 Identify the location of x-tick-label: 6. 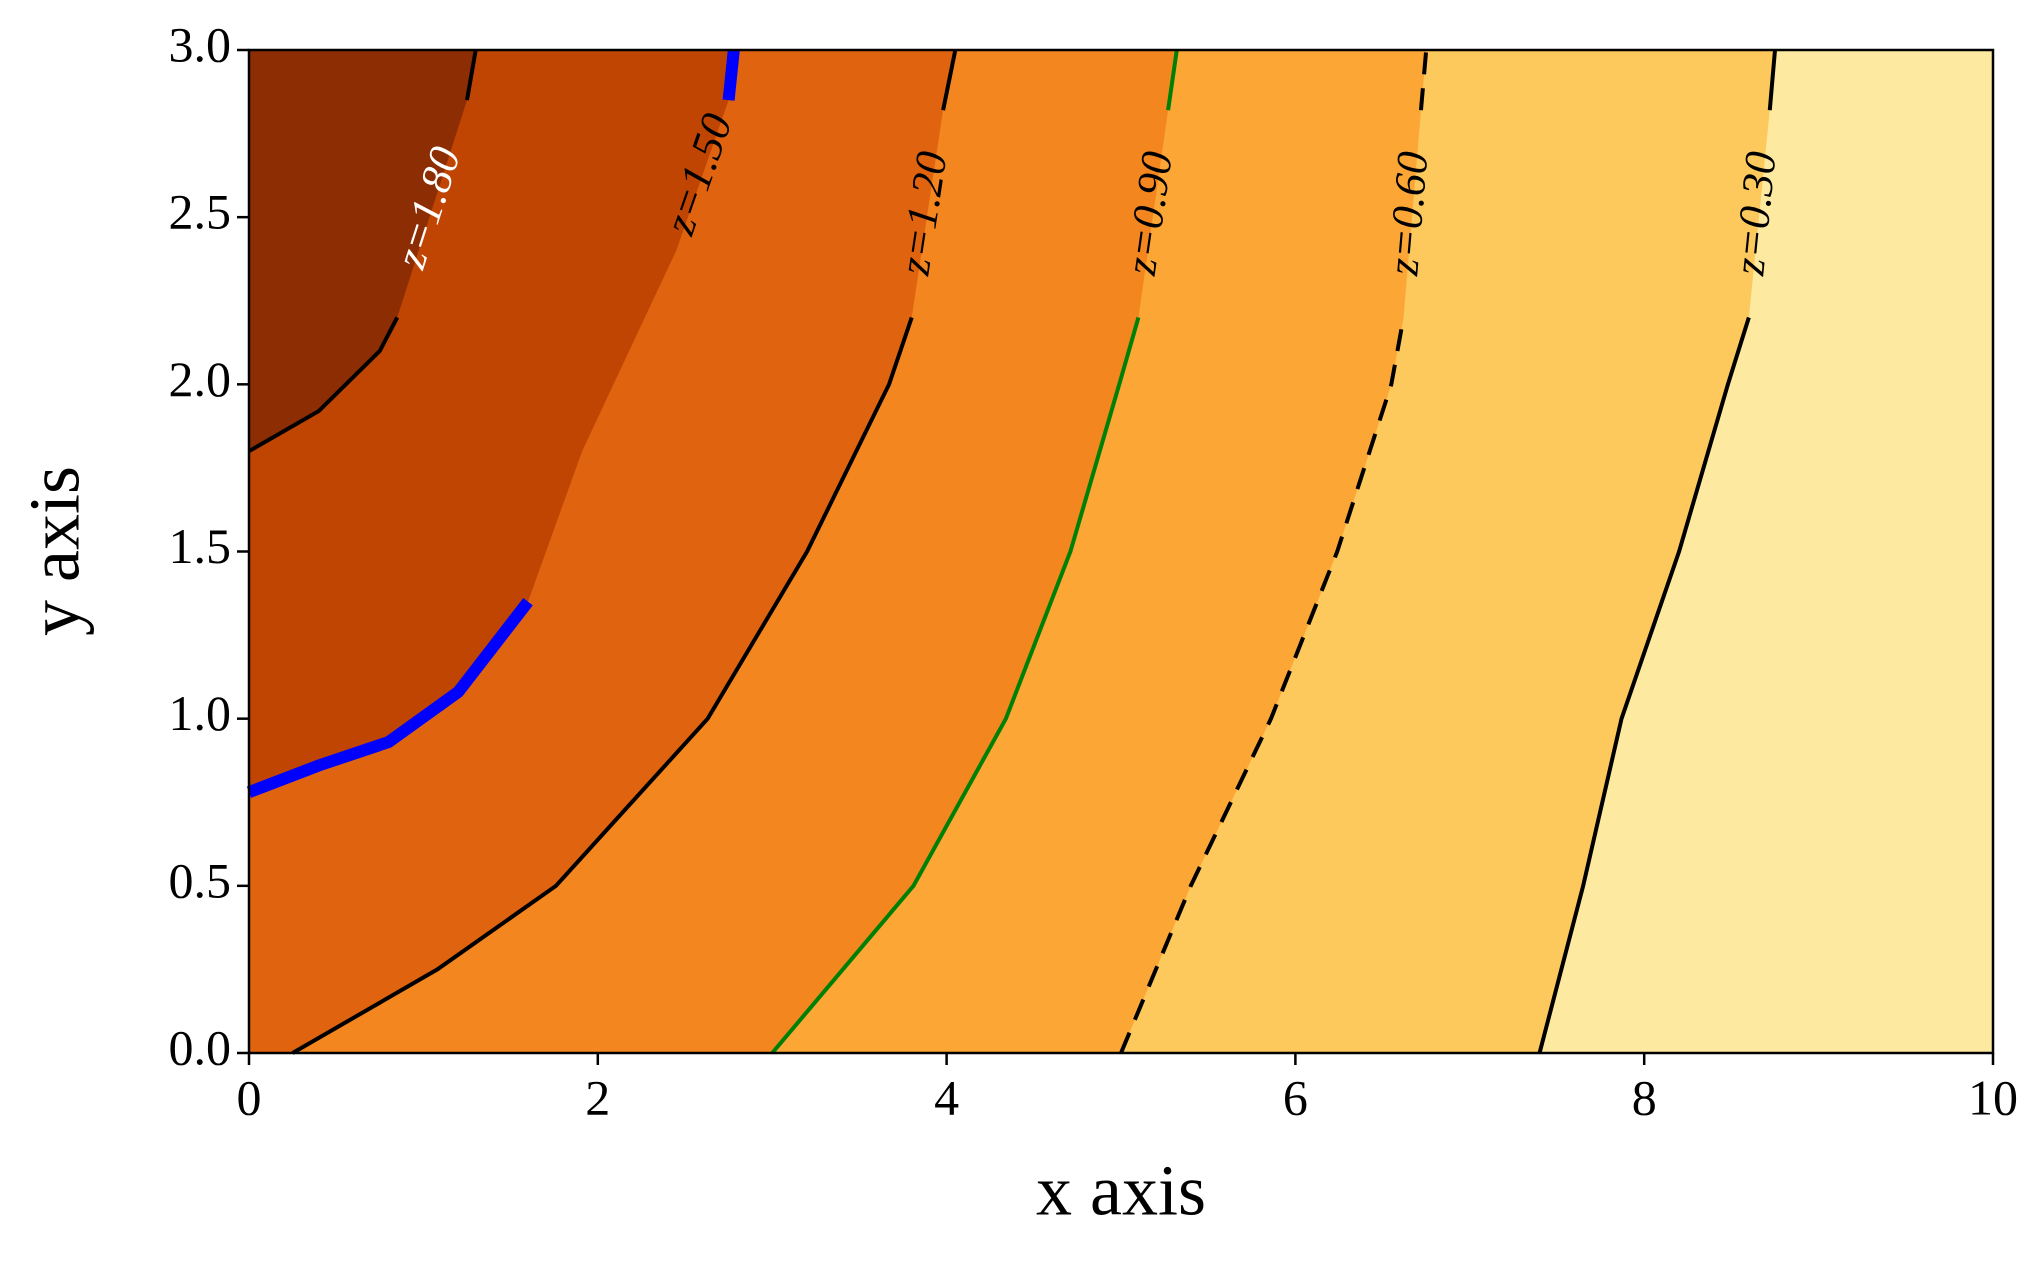
(1295, 1097).